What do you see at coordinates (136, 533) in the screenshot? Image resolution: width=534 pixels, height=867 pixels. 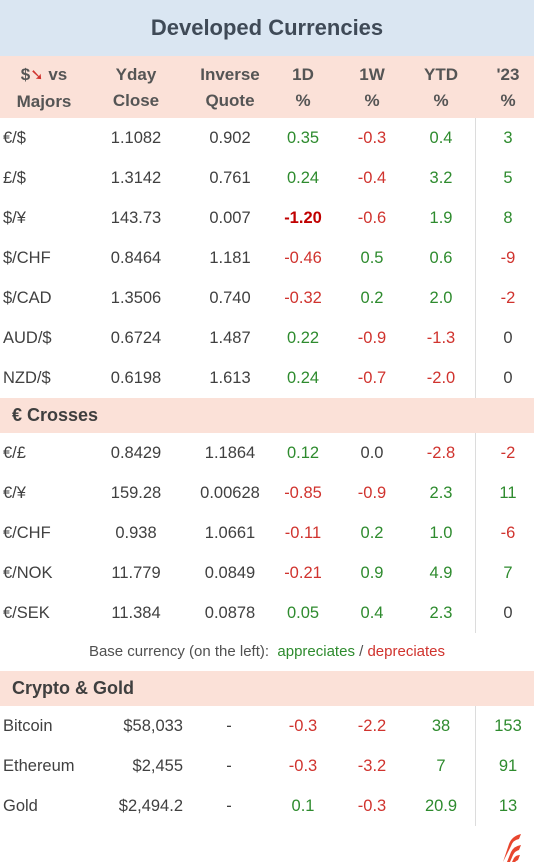 I see `close-cell: 0.938` at bounding box center [136, 533].